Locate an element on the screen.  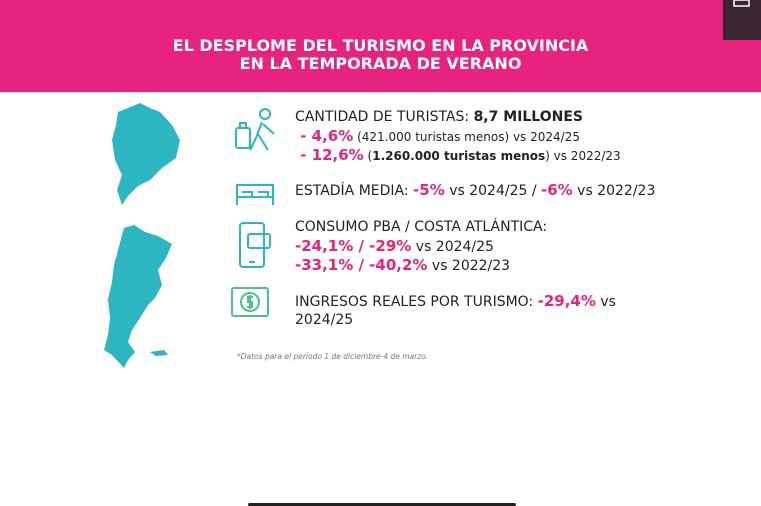
stat-line: CANTIDAD DE TURISTAS: 8,7 MILLONES is located at coordinates (458, 117).